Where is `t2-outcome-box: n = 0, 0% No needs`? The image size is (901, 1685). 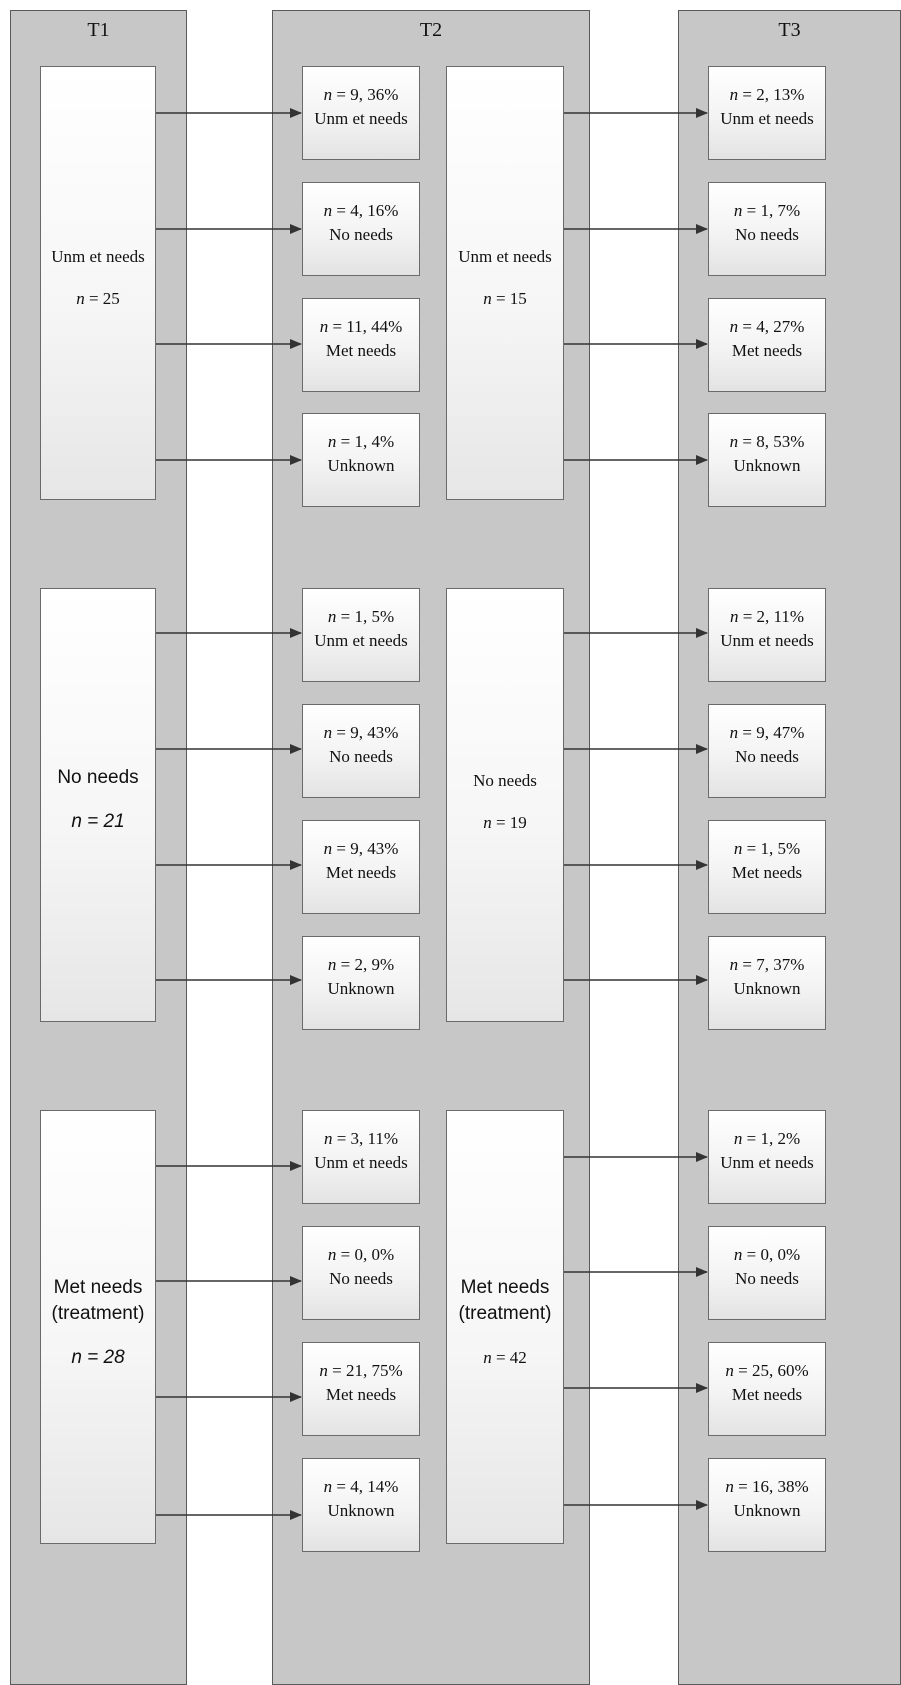 t2-outcome-box: n = 0, 0% No needs is located at coordinates (361, 1273).